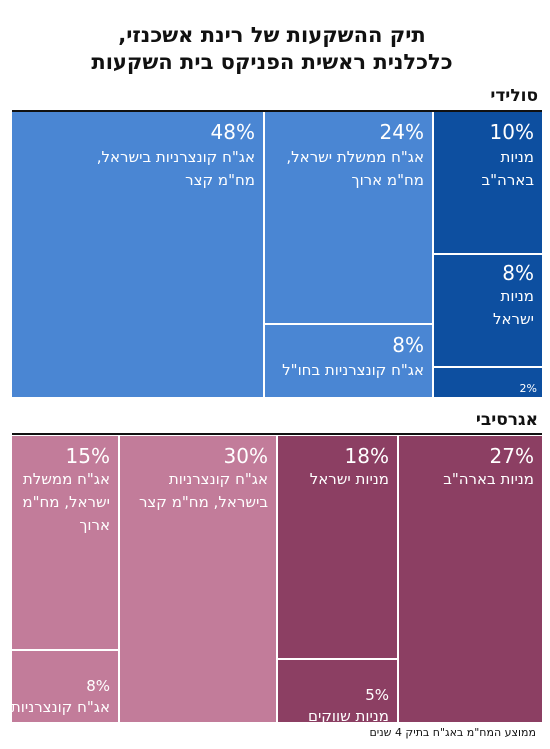 Image resolution: width=550 pixels, height=749 pixels. Describe the element at coordinates (87, 456) in the screenshot. I see `tile-pct: 15%` at that location.